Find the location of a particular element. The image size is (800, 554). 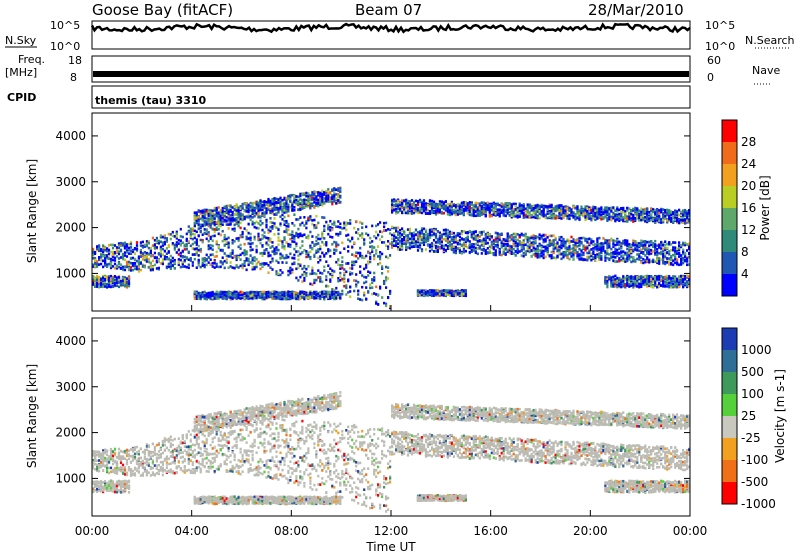

cpid-value: themis (tau) 3310 is located at coordinates (151, 100).